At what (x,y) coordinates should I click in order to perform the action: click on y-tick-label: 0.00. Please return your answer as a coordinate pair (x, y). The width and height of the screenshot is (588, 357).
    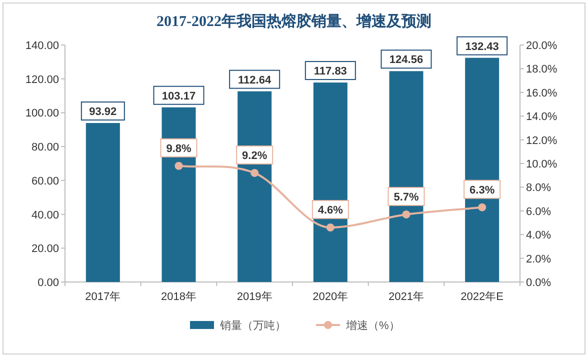
    Looking at the image, I should click on (48, 283).